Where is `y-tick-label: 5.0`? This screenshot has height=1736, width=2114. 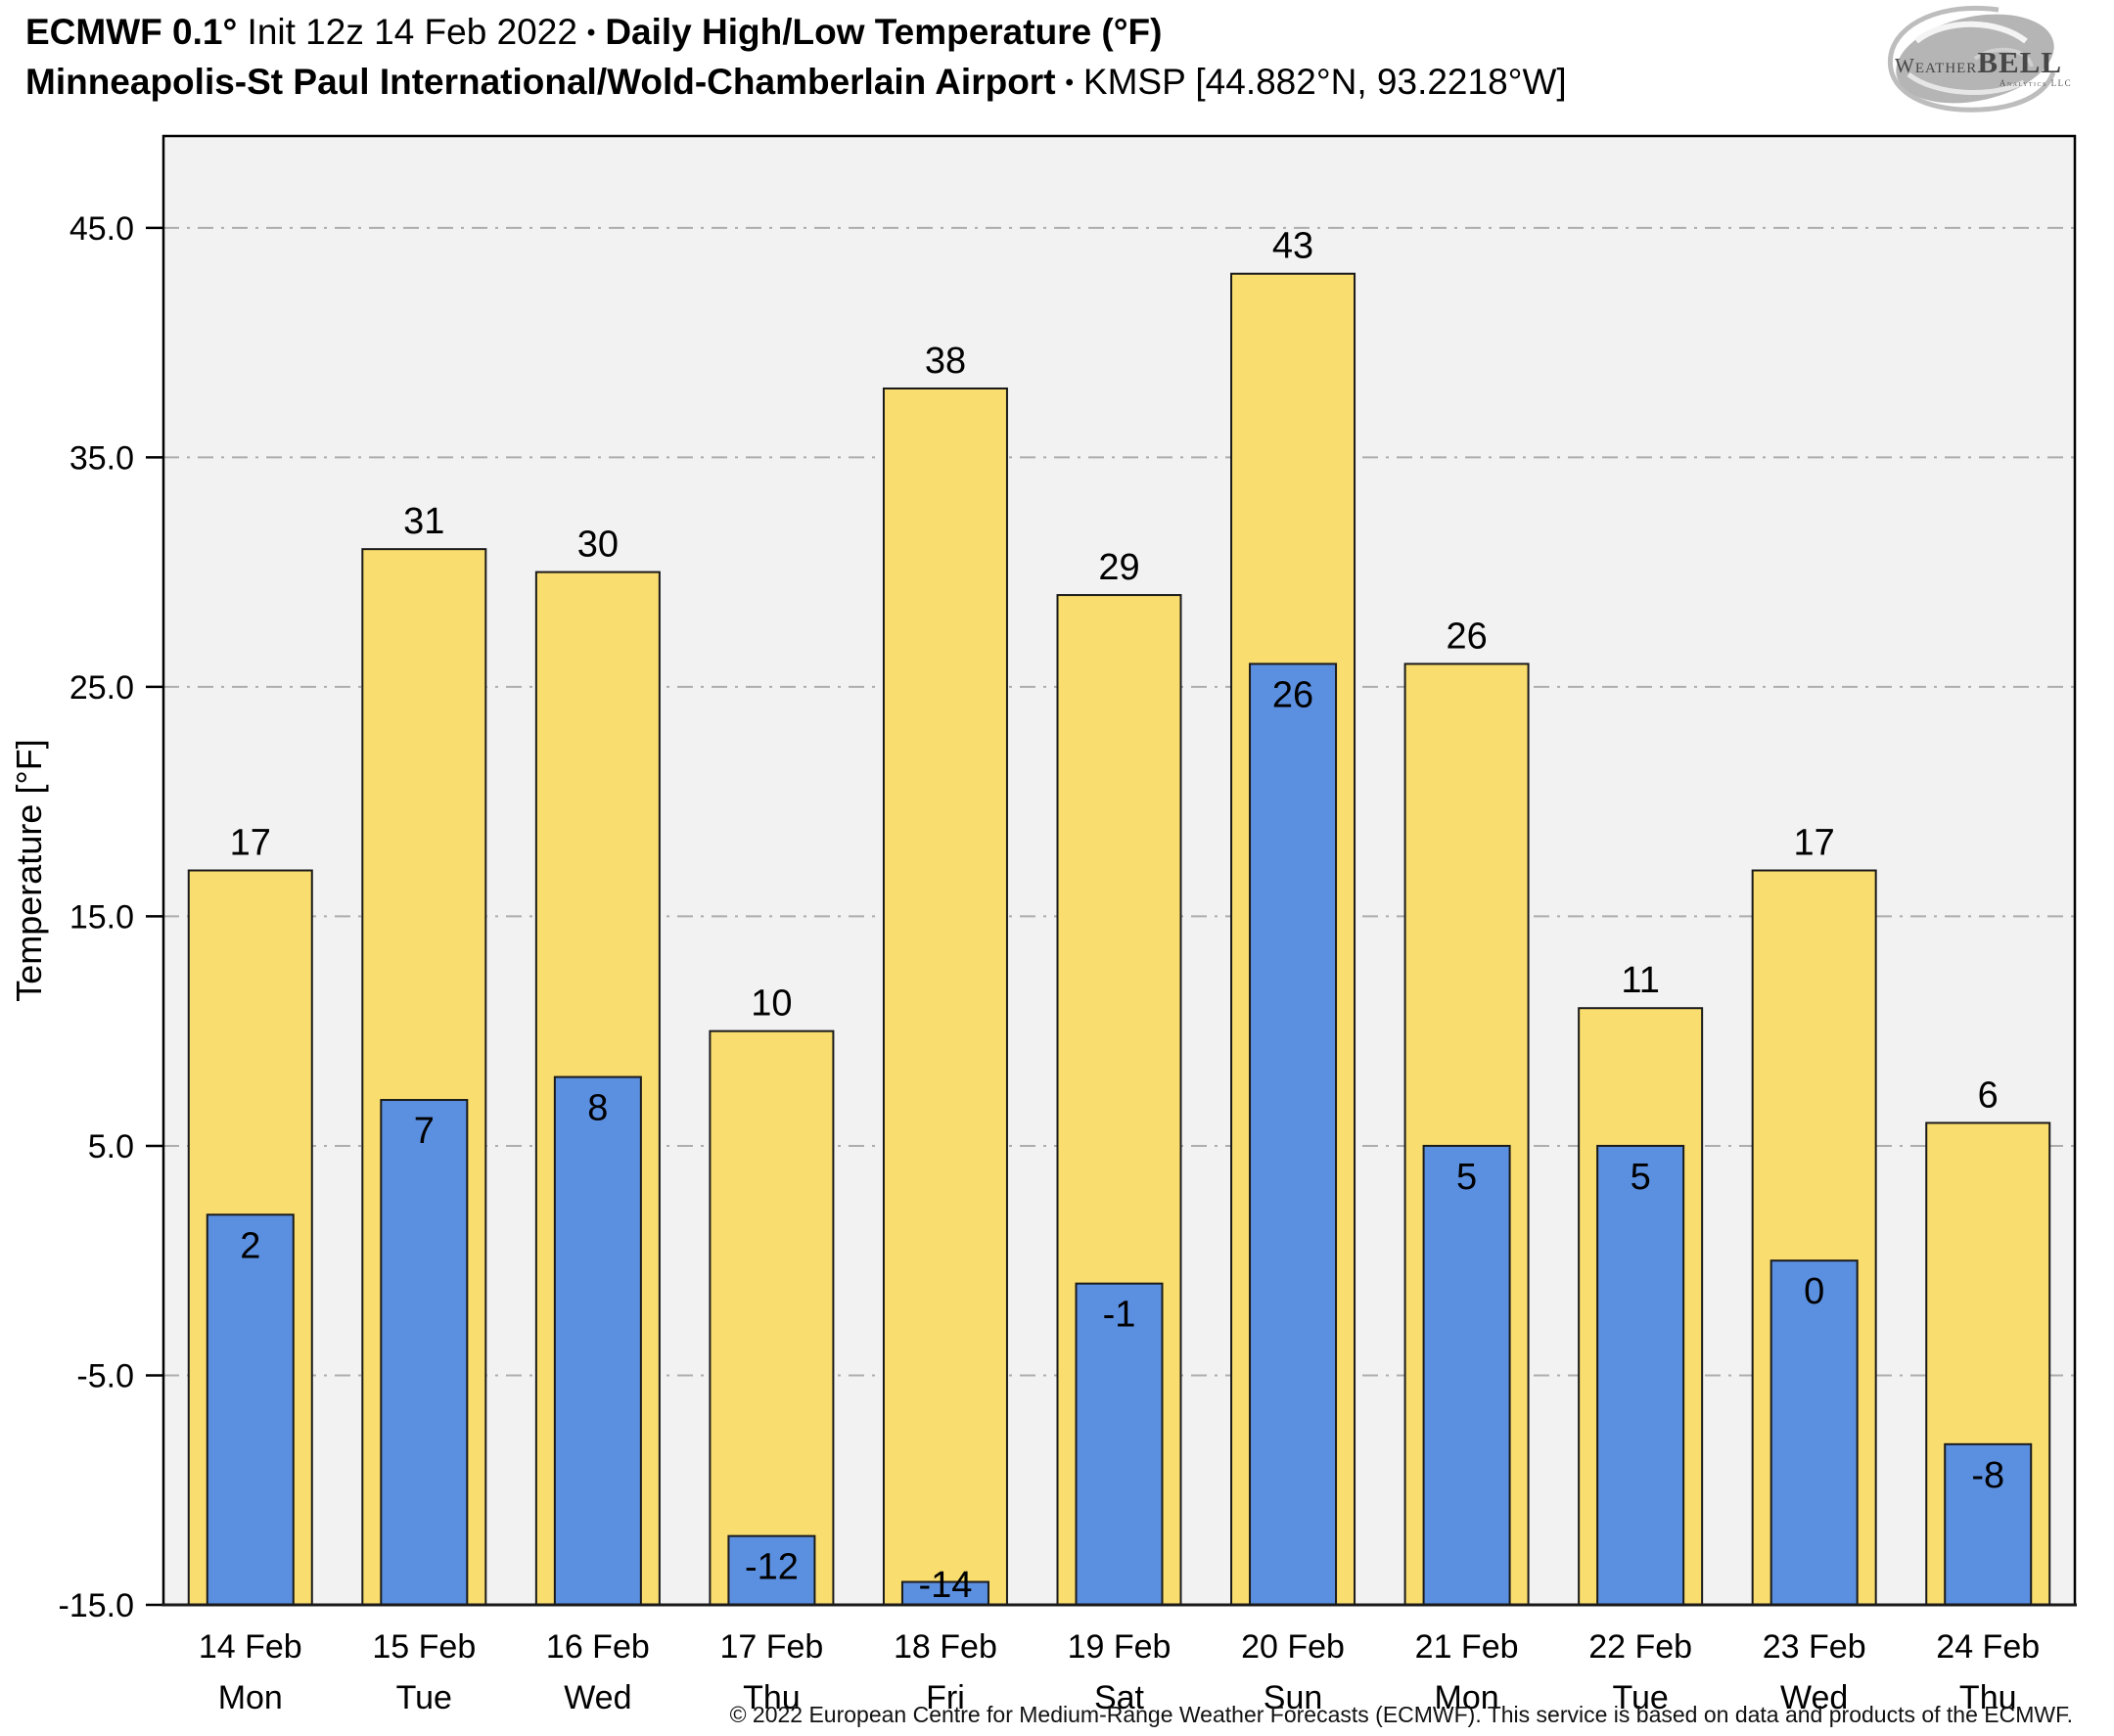 y-tick-label: 5.0 is located at coordinates (111, 1146).